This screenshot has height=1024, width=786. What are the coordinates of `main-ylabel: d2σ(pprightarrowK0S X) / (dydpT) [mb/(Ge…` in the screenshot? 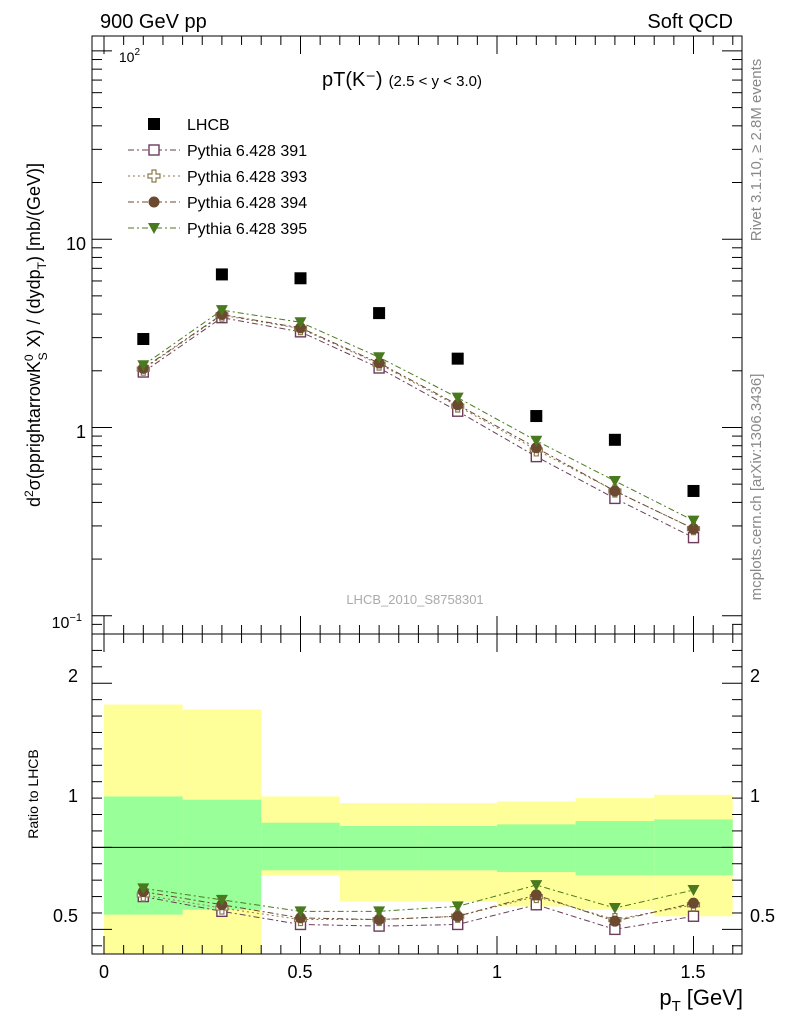 It's located at (36, 335).